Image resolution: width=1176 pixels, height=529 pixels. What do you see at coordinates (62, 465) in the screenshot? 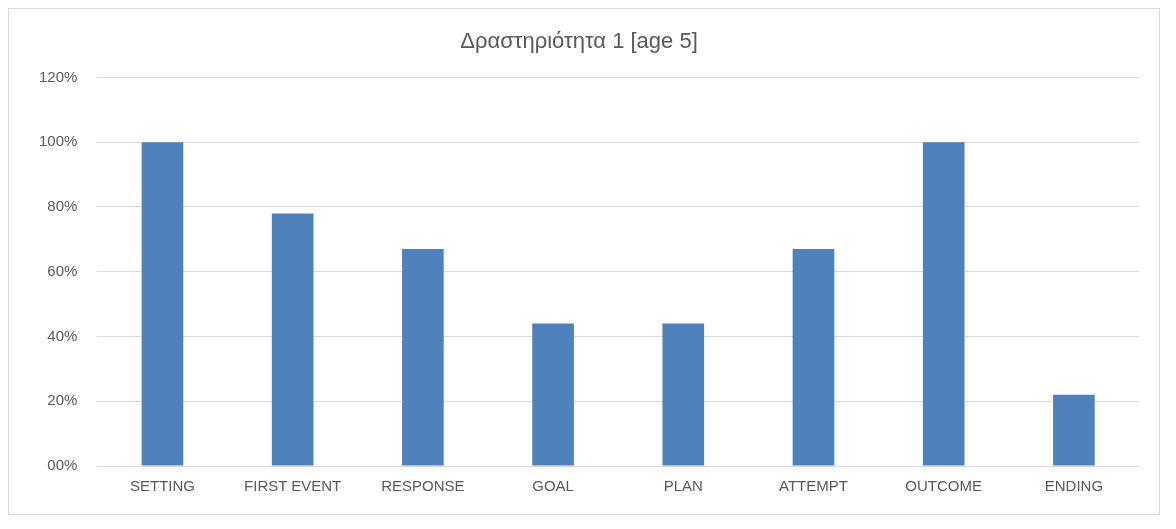
I see `y-tick-label: 00%` at bounding box center [62, 465].